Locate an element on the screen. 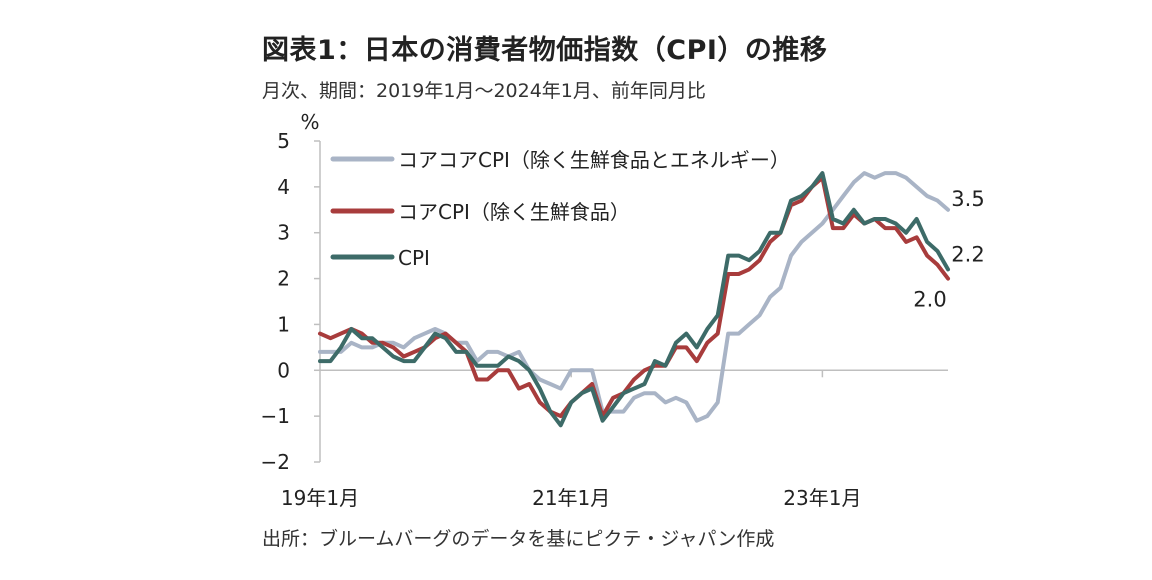 This screenshot has height=580, width=1152. chart-subtitle: 月次、期間：2019年1月～2024年1月、前年同月比 is located at coordinates (484, 91).